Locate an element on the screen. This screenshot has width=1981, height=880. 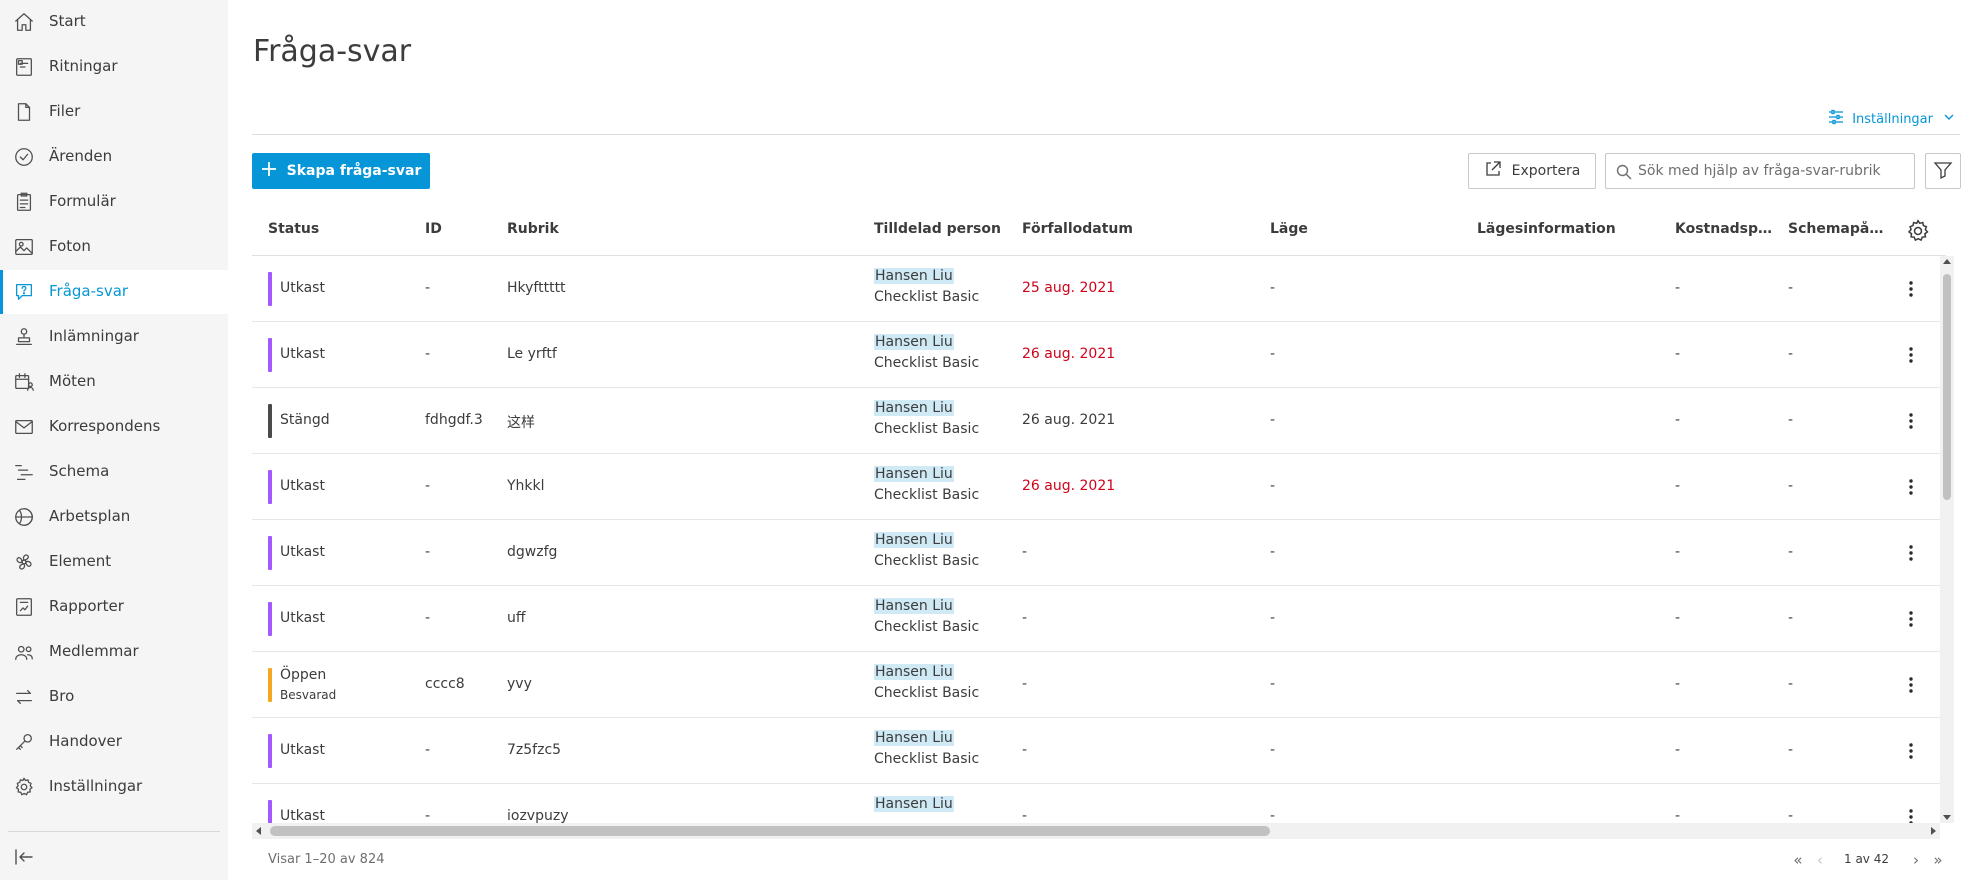
scroll-left-icon is located at coordinates (258, 831).